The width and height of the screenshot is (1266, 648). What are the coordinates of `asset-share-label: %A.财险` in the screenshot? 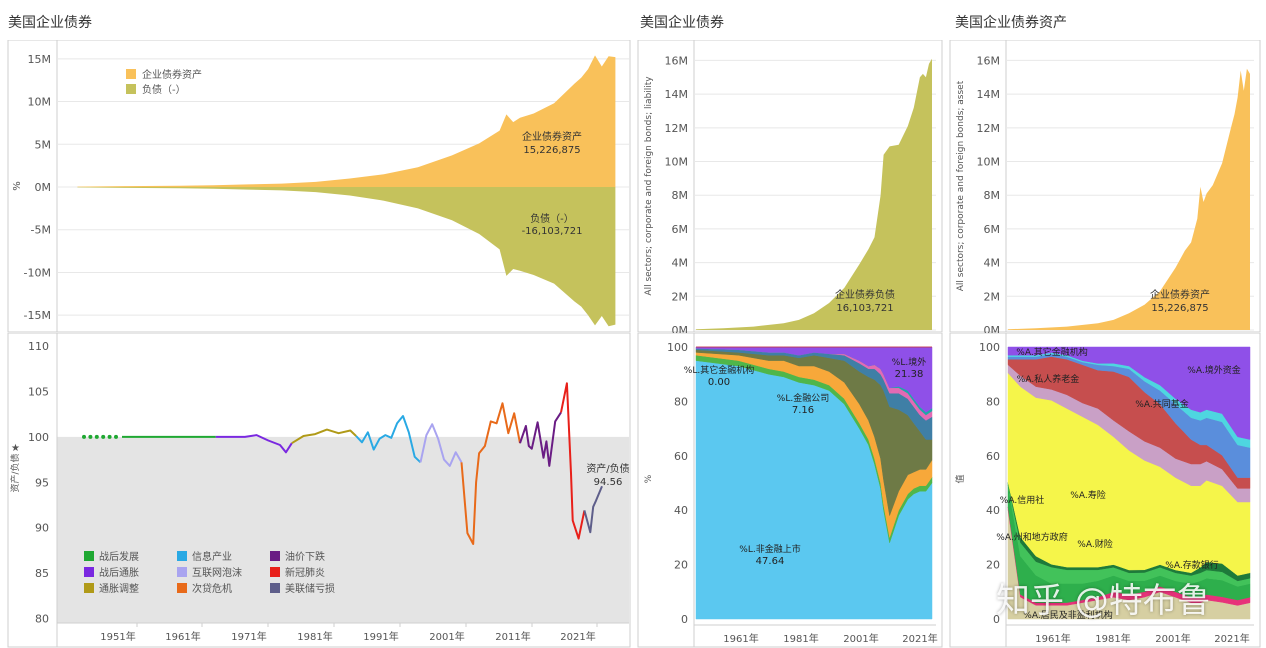 It's located at (1094, 544).